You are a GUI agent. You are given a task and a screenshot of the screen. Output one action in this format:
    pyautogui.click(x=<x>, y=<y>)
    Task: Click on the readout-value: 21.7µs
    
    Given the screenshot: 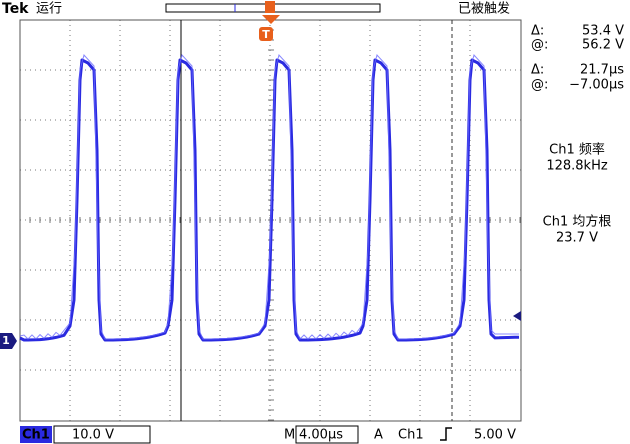 What is the action you would take?
    pyautogui.click(x=602, y=70)
    